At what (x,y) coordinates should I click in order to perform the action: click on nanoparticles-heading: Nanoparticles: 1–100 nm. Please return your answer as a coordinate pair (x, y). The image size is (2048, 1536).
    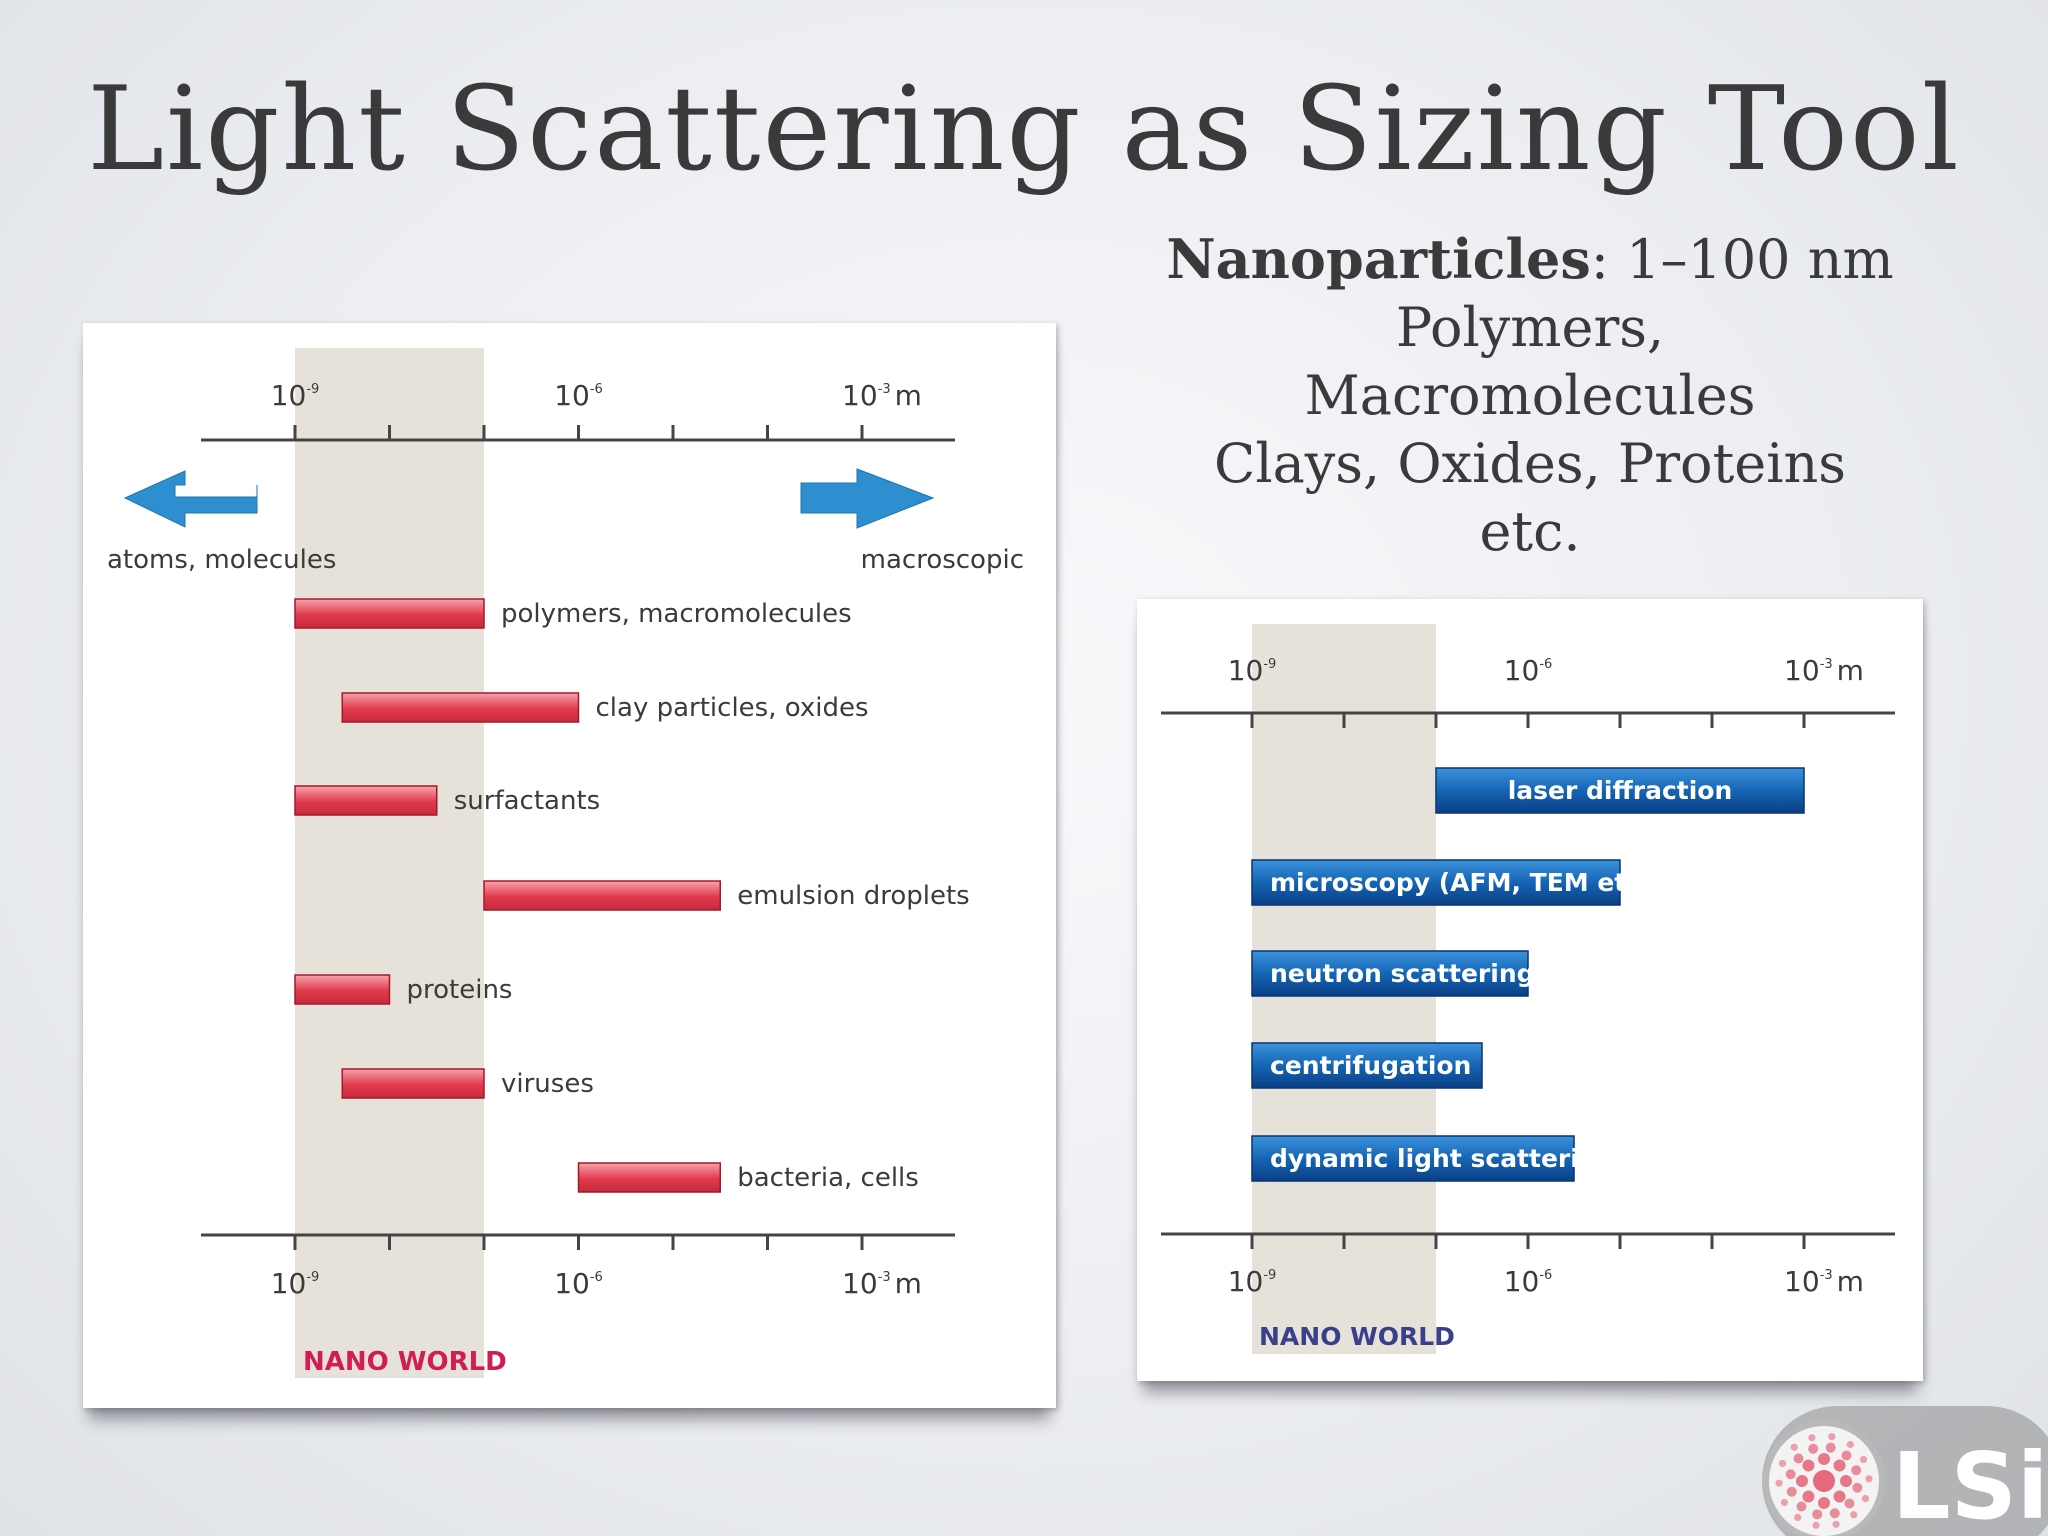
    Looking at the image, I should click on (1530, 259).